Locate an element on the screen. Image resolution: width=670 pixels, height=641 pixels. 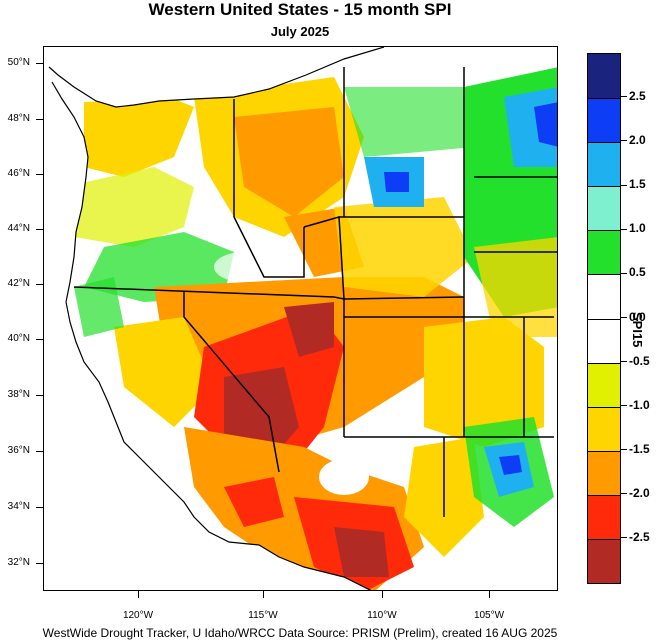
map-subtitle: July 2025 is located at coordinates (300, 31).